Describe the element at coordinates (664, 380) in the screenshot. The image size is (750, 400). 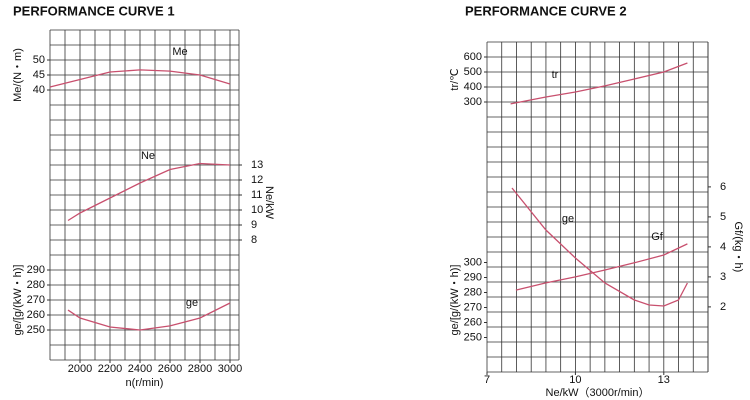
I see `x-tick-label: 13` at that location.